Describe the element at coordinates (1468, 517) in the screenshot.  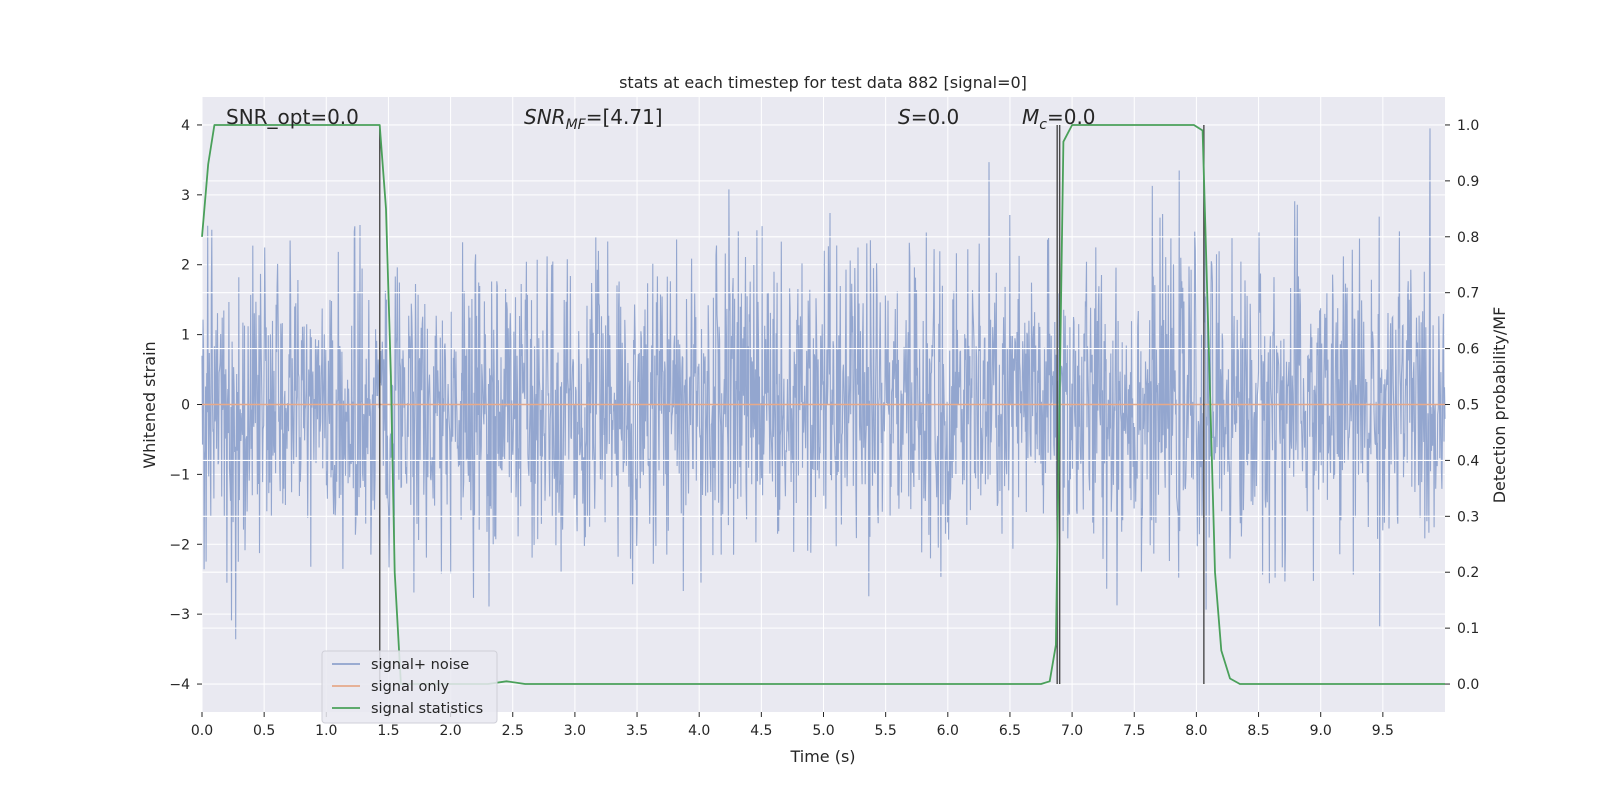
I see `y-right-tick-label: 0.3` at that location.